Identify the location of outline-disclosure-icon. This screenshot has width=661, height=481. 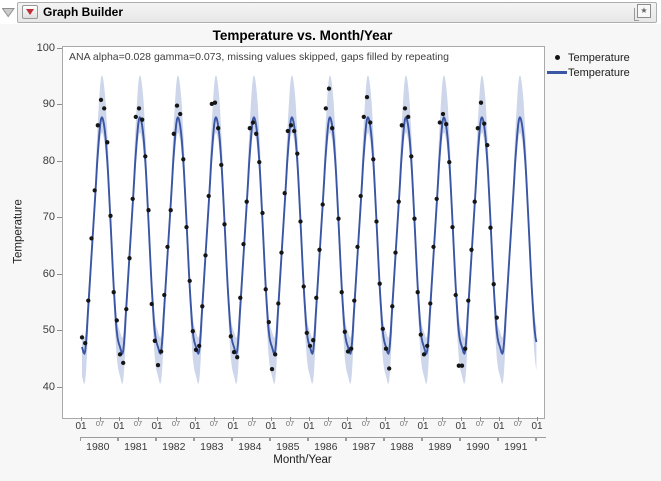
(8, 11).